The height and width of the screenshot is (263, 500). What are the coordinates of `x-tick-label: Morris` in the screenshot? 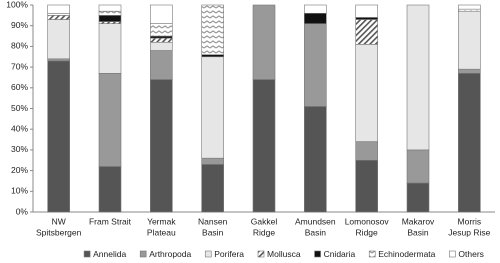 It's located at (470, 221).